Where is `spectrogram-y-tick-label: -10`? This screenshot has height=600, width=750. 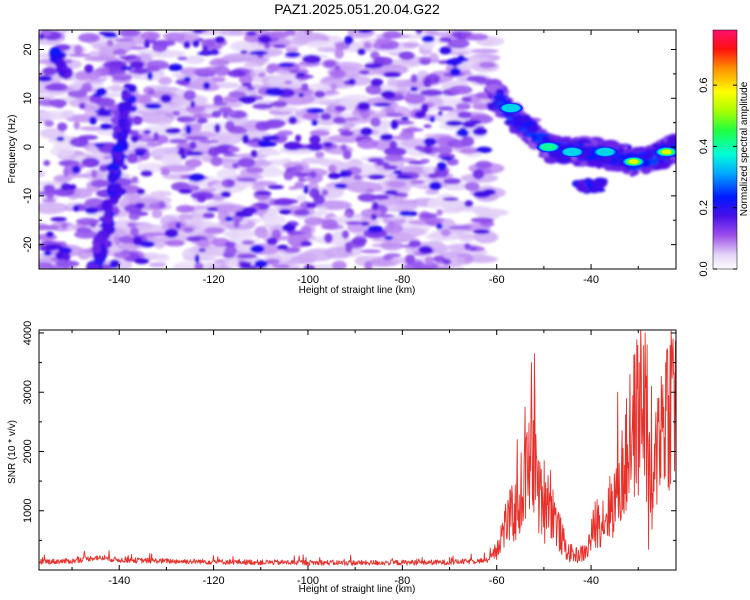
spectrogram-y-tick-label: -10 is located at coordinates (28, 196).